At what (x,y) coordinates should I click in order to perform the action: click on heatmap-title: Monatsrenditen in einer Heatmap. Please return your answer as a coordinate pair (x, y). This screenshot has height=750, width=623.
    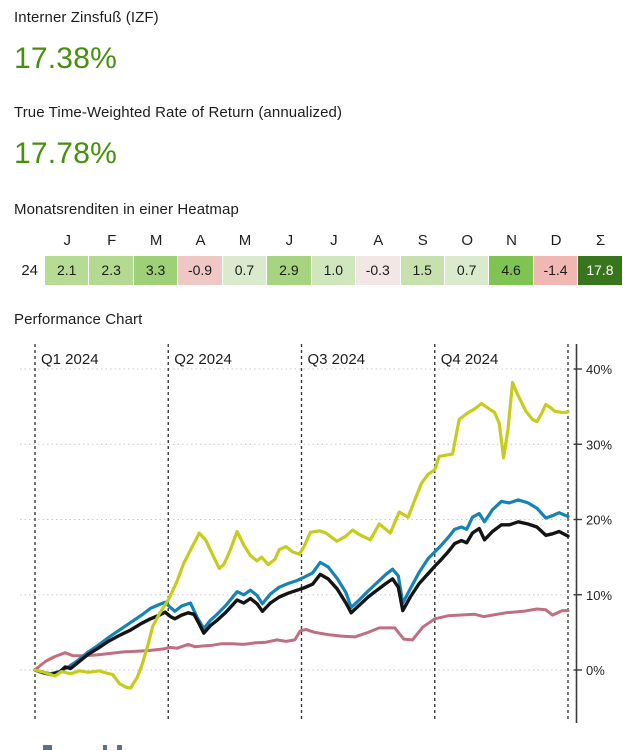
    Looking at the image, I should click on (126, 209).